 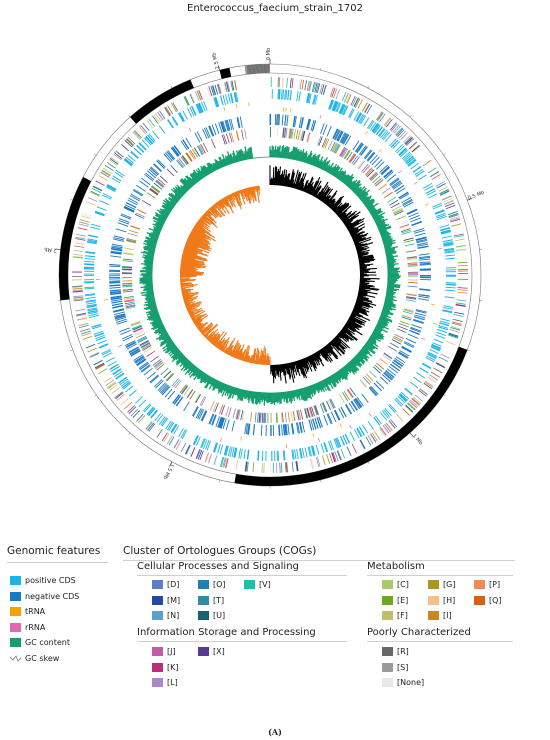 What do you see at coordinates (396, 566) in the screenshot?
I see `legend-metabolism-heading: Metabolism` at bounding box center [396, 566].